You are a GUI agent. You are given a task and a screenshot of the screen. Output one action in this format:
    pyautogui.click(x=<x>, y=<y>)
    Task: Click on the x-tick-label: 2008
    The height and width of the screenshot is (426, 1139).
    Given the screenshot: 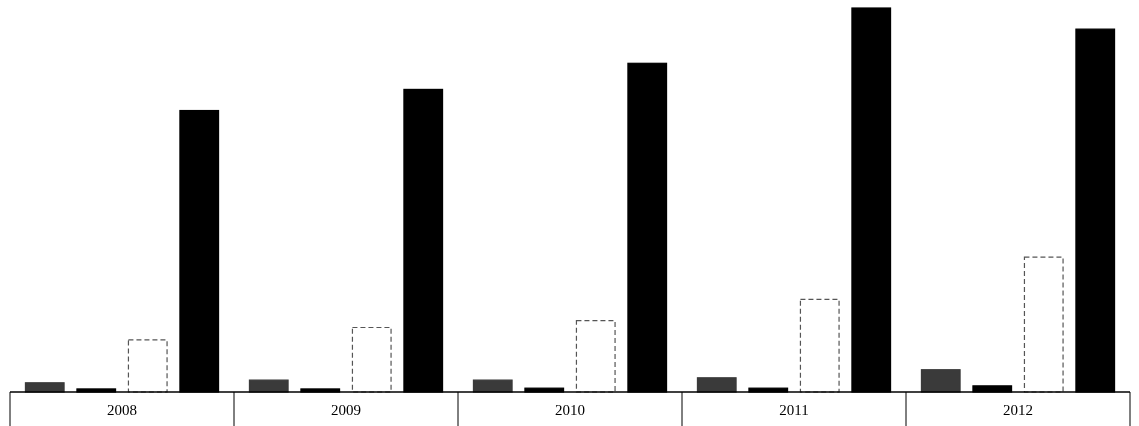 What is the action you would take?
    pyautogui.click(x=122, y=410)
    